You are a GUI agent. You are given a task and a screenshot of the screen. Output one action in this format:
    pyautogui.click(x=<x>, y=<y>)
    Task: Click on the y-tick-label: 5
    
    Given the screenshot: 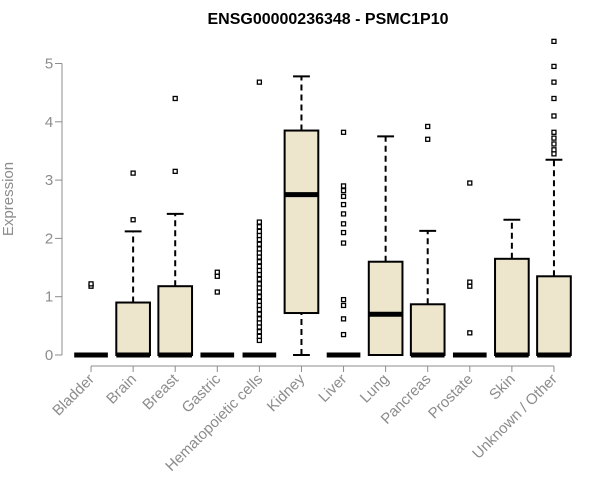 What is the action you would take?
    pyautogui.click(x=49, y=64)
    